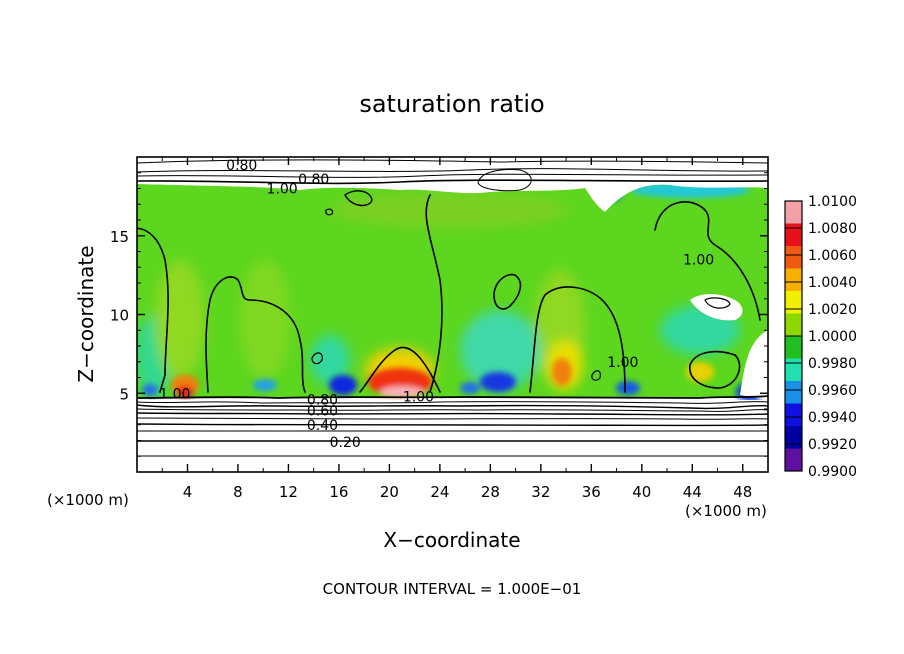 The width and height of the screenshot is (904, 654). Describe the element at coordinates (439, 492) in the screenshot. I see `x-tick-label: 24` at that location.